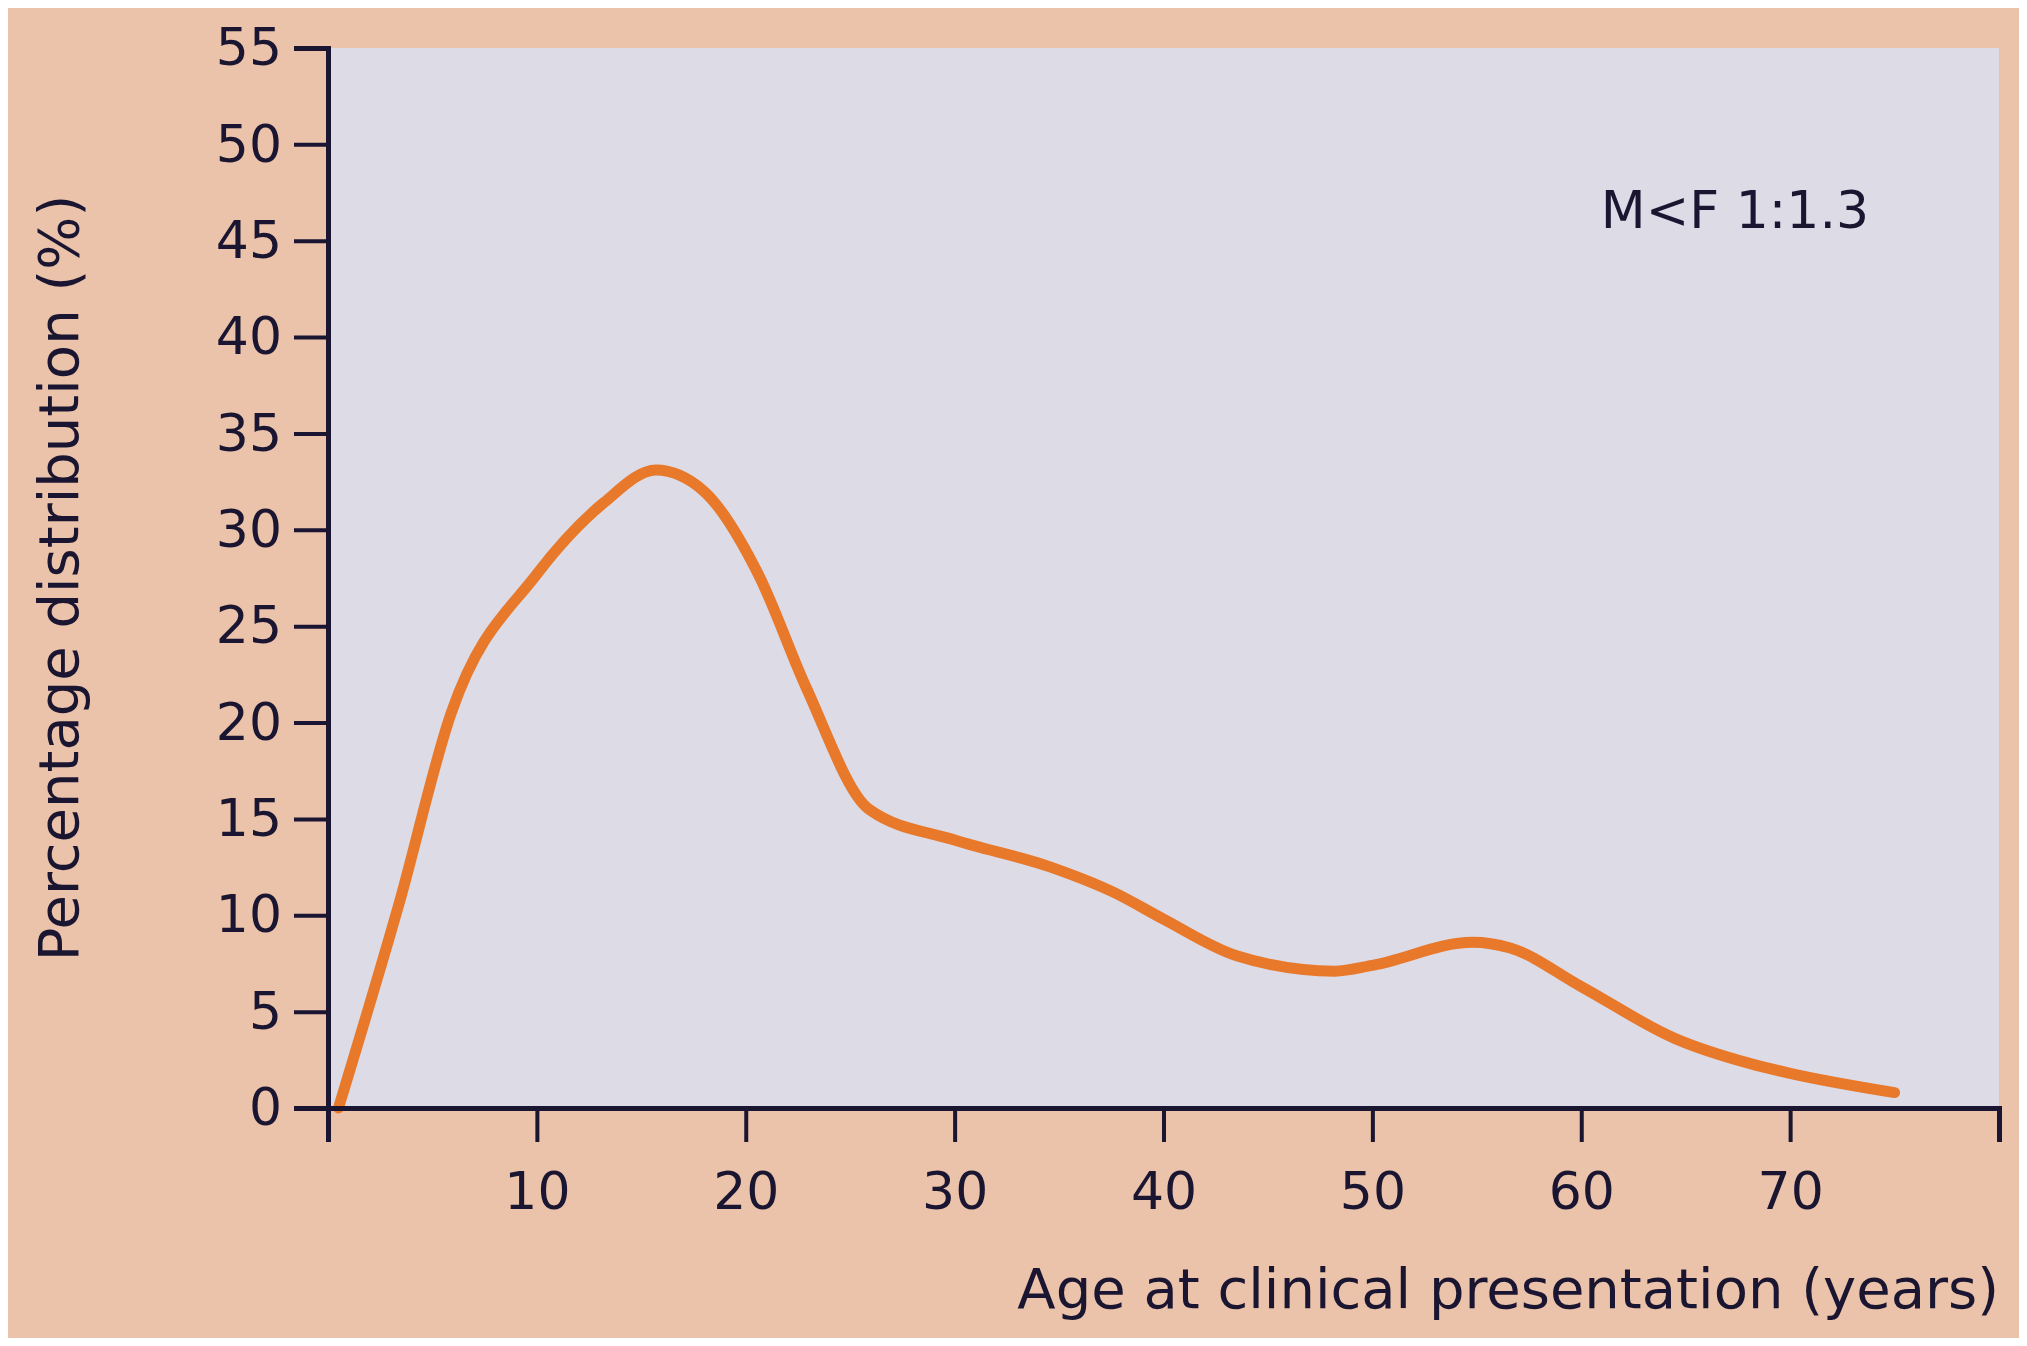 This screenshot has height=1346, width=2027. What do you see at coordinates (265, 1010) in the screenshot?
I see `y-tick-label: 5` at bounding box center [265, 1010].